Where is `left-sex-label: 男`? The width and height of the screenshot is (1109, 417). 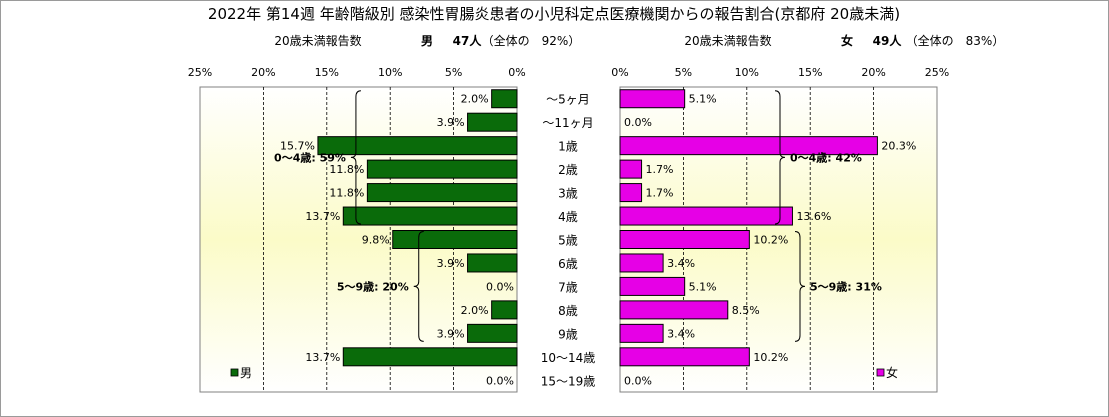 left-sex-label: 男 is located at coordinates (427, 41).